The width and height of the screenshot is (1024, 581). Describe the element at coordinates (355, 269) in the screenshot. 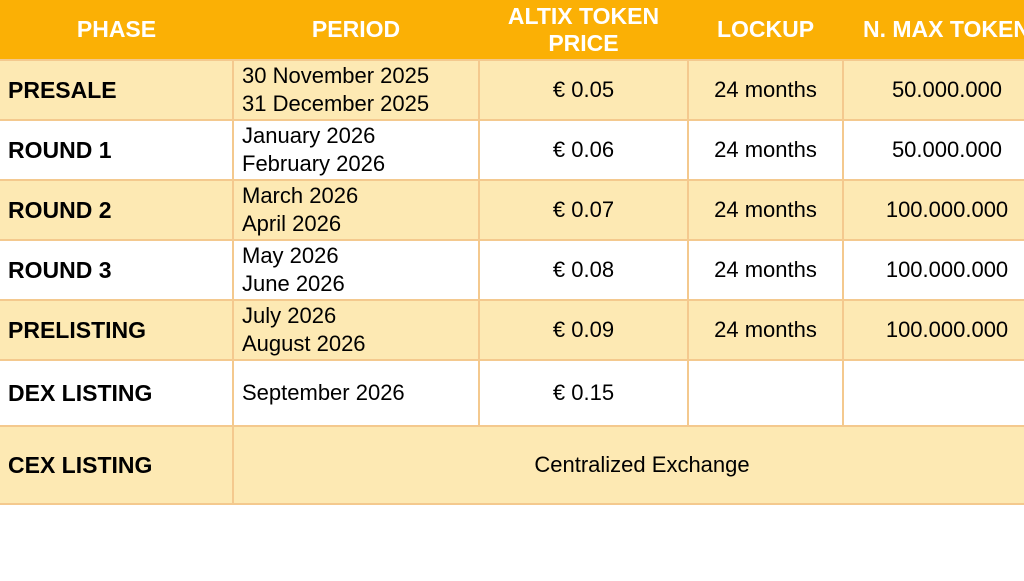

I see `period-cell: May 2026 June 2026` at that location.